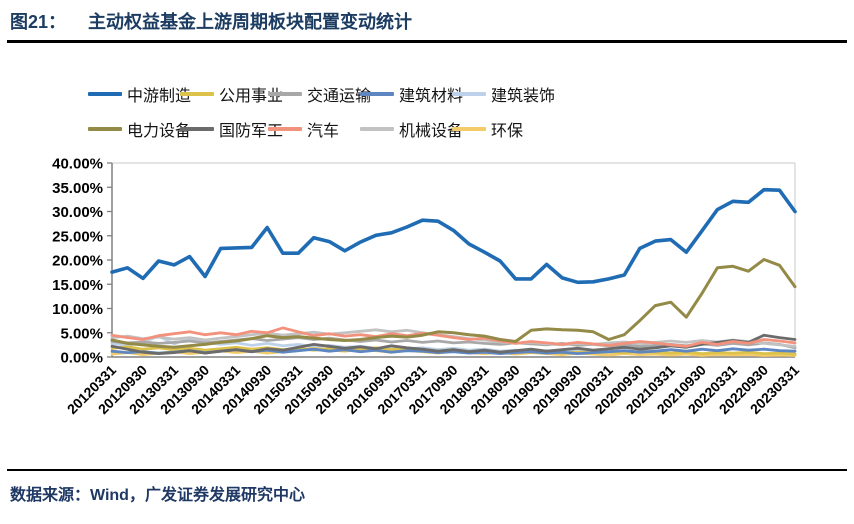 The height and width of the screenshot is (524, 854). What do you see at coordinates (339, 96) in the screenshot?
I see `legend-label: 交通运输` at bounding box center [339, 96].